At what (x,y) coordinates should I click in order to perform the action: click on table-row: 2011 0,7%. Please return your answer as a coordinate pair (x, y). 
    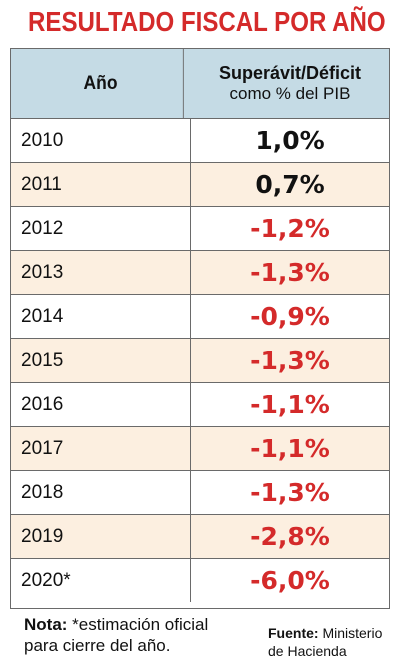
    Looking at the image, I should click on (200, 185).